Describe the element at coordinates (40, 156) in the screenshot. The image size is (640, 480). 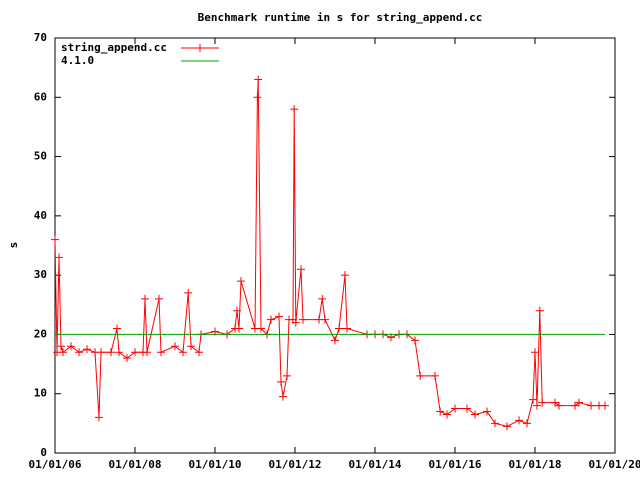
I see `y-tick-label: 50` at that location.